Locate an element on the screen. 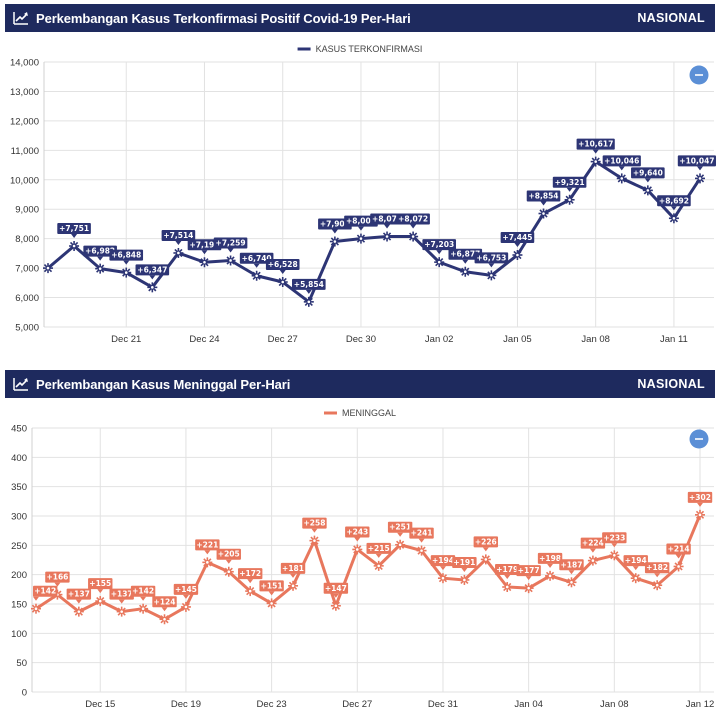 The image size is (720, 718). data-label: +205 is located at coordinates (228, 556).